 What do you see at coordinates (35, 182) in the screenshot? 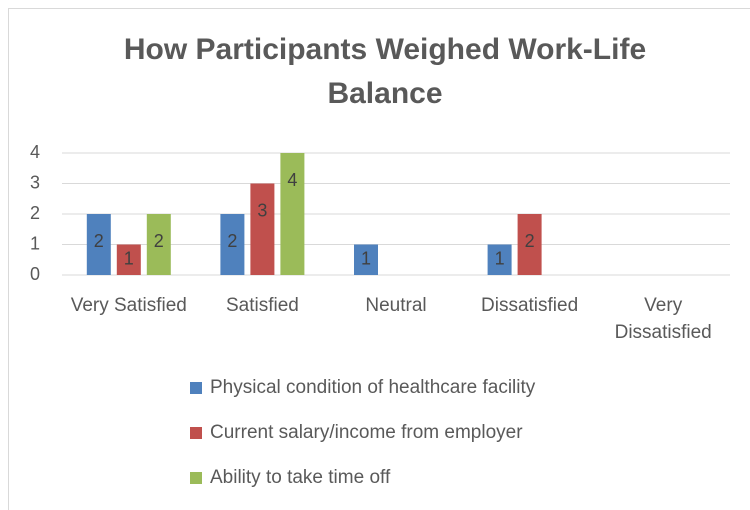
I see `y-tick-label: 3` at bounding box center [35, 182].